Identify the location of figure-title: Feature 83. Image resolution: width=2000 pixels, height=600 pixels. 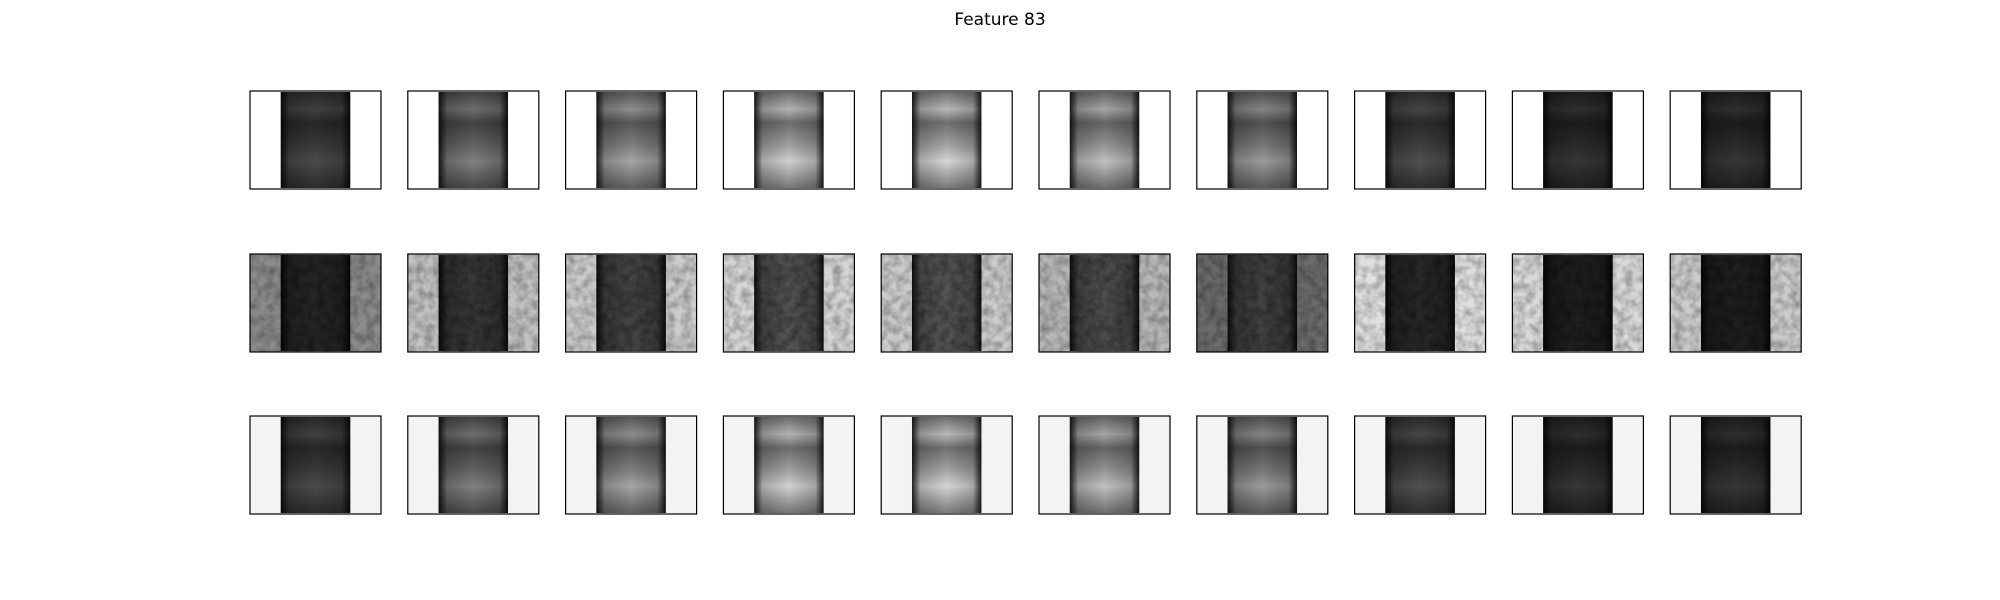
(999, 20).